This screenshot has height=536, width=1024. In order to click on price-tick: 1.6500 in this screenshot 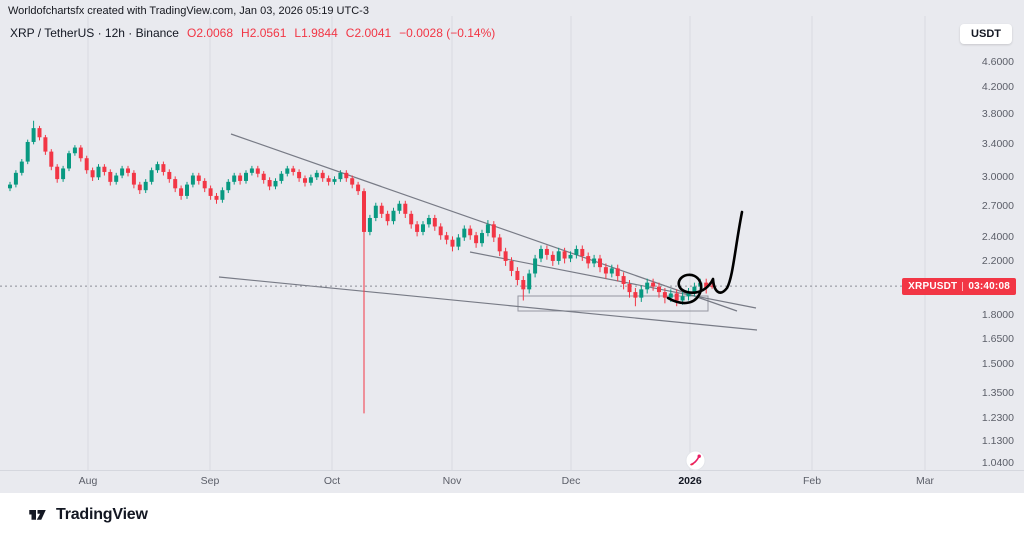, I will do `click(997, 338)`.